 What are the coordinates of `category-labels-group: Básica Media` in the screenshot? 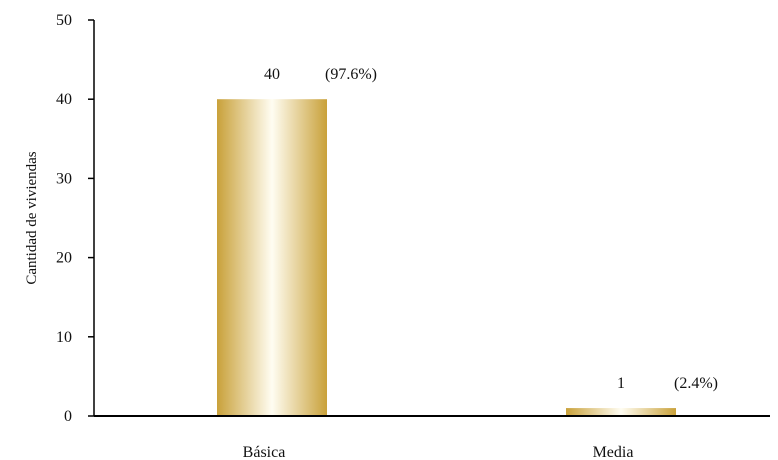 It's located at (438, 452).